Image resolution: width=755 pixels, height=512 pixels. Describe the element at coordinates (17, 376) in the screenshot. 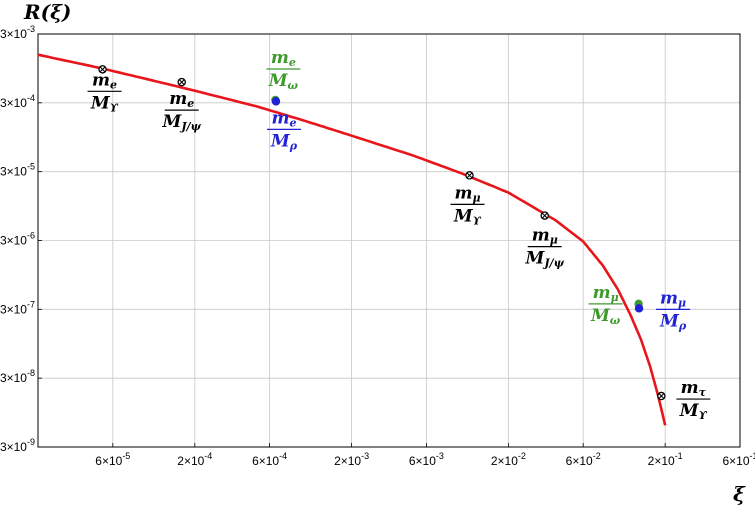

I see `y-tick-label: 3×10⁻⁸` at that location.